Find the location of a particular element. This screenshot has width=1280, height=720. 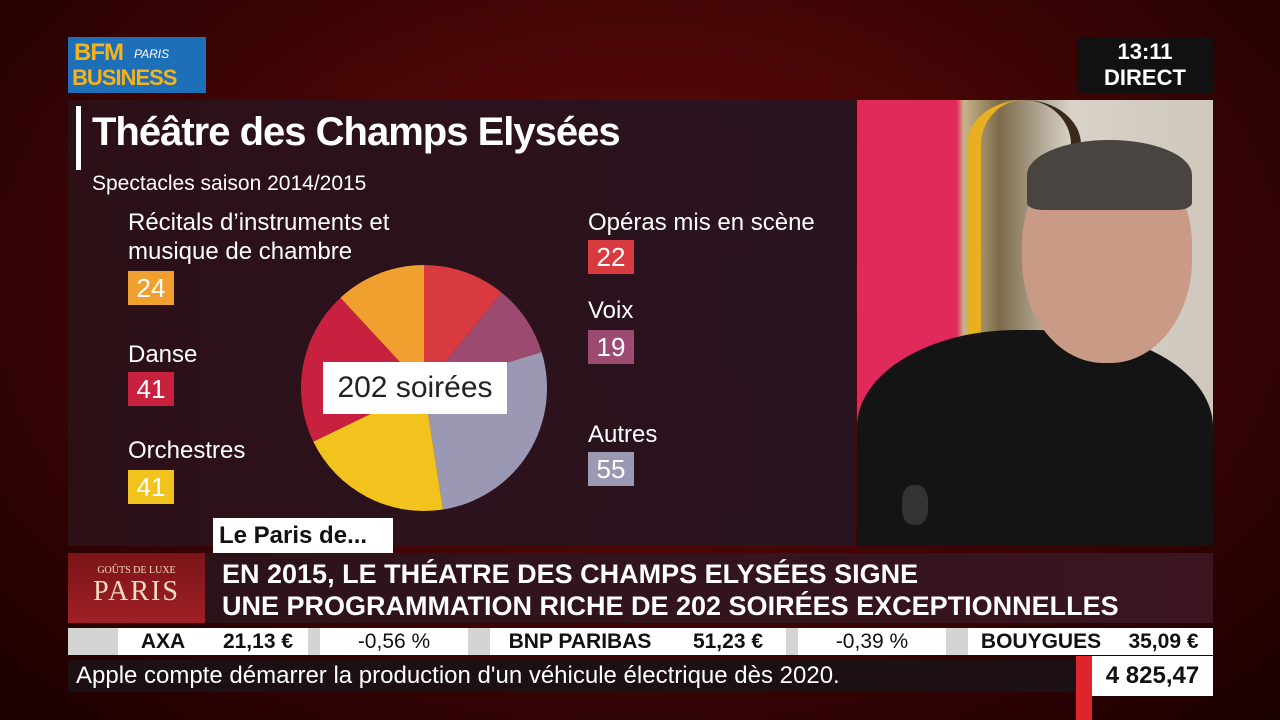

legend-value: 22 is located at coordinates (611, 257).